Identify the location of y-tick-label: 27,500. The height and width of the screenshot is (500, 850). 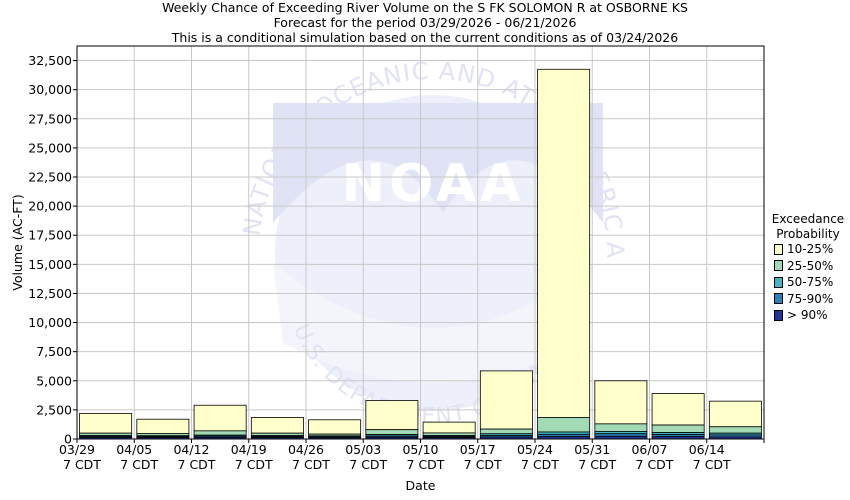
(50, 118).